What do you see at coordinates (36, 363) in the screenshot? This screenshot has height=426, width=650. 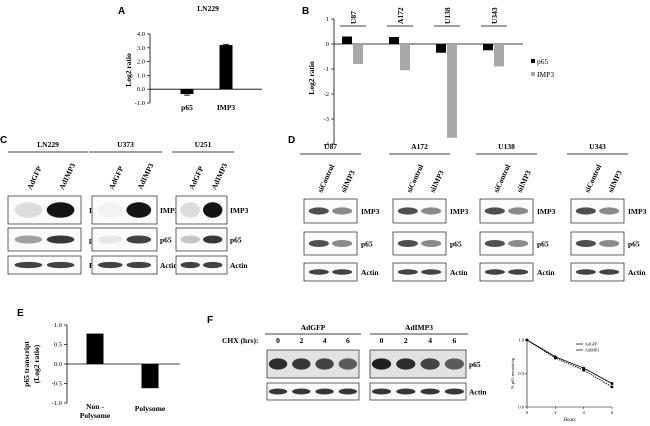 I see `chart-e-ylabel-2: (Log2 ratio)` at bounding box center [36, 363].